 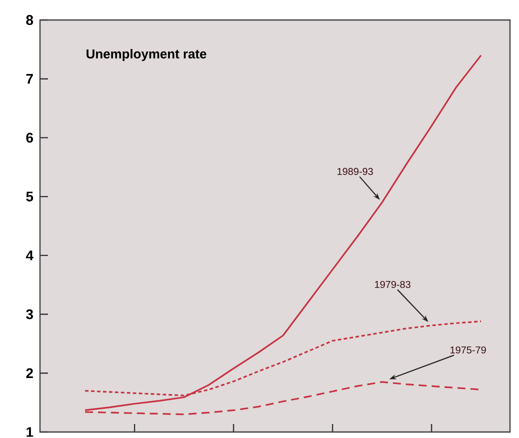 I want to click on text: 1979-83, so click(x=392, y=284).